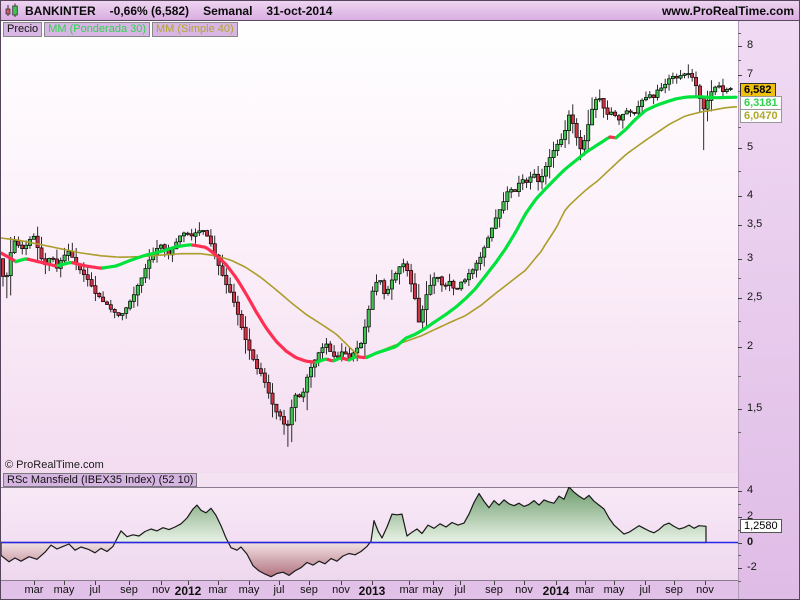  I want to click on time-axis-year-label: 2014, so click(556, 591).